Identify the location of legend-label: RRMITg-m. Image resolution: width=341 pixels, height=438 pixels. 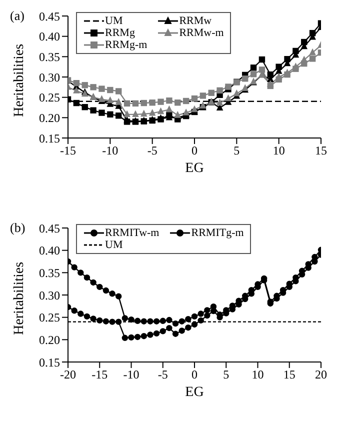
(217, 233).